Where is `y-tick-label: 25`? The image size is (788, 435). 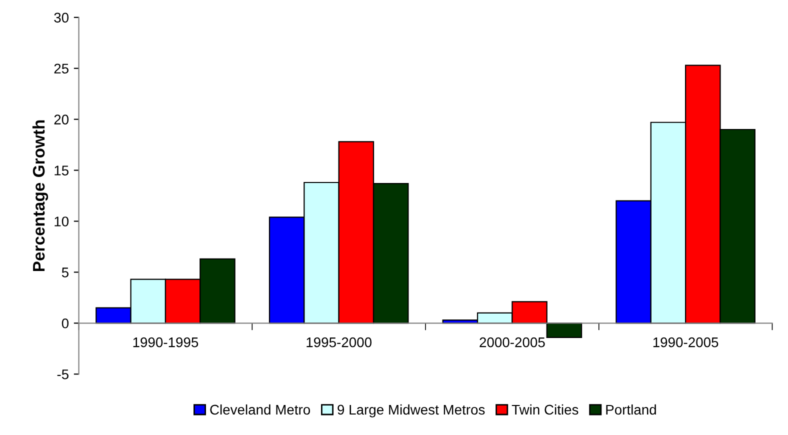
y-tick-label: 25 is located at coordinates (61, 69).